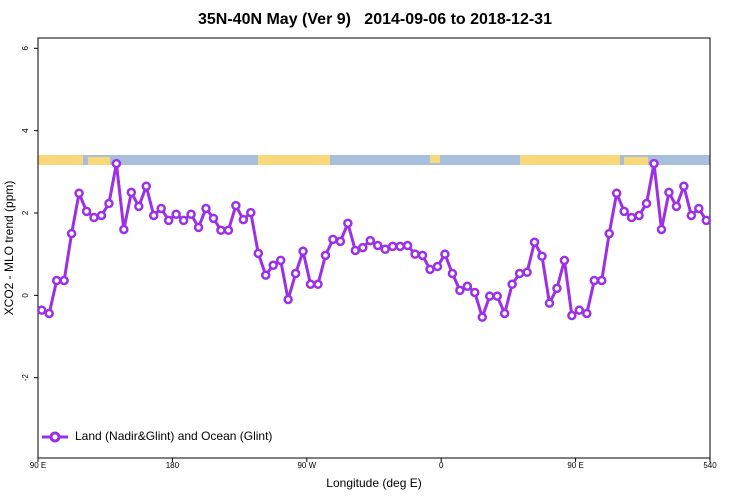 The width and height of the screenshot is (750, 500). What do you see at coordinates (441, 465) in the screenshot?
I see `x-tick-label: 0` at bounding box center [441, 465].